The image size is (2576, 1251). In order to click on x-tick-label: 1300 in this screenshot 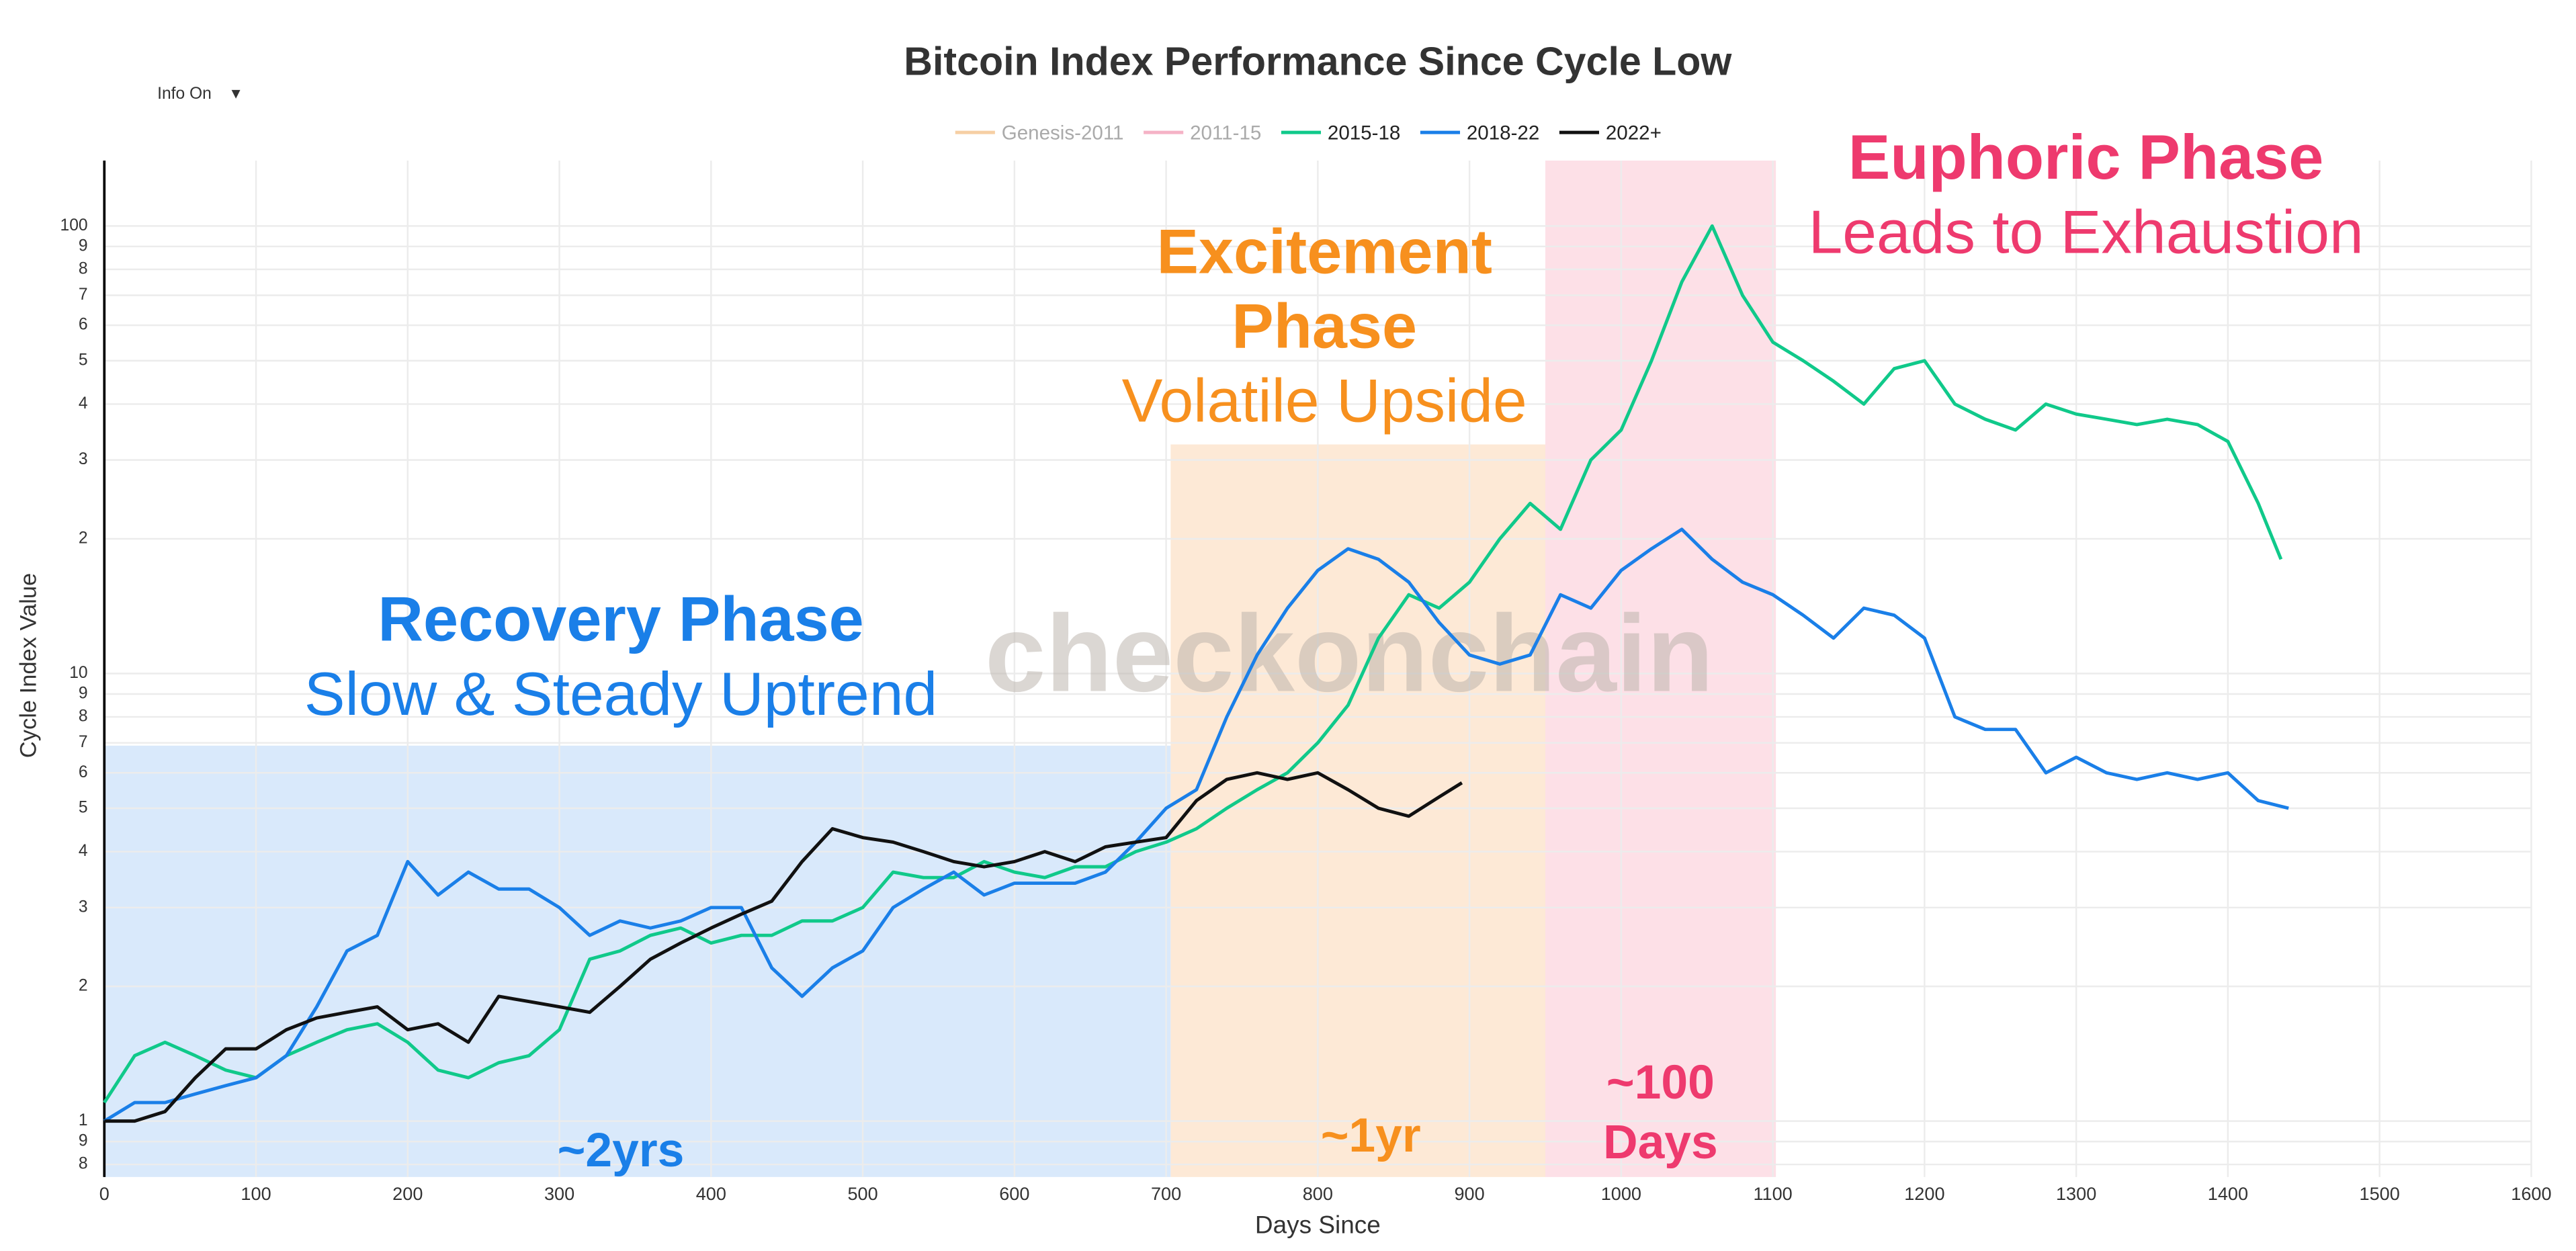, I will do `click(2076, 1193)`.